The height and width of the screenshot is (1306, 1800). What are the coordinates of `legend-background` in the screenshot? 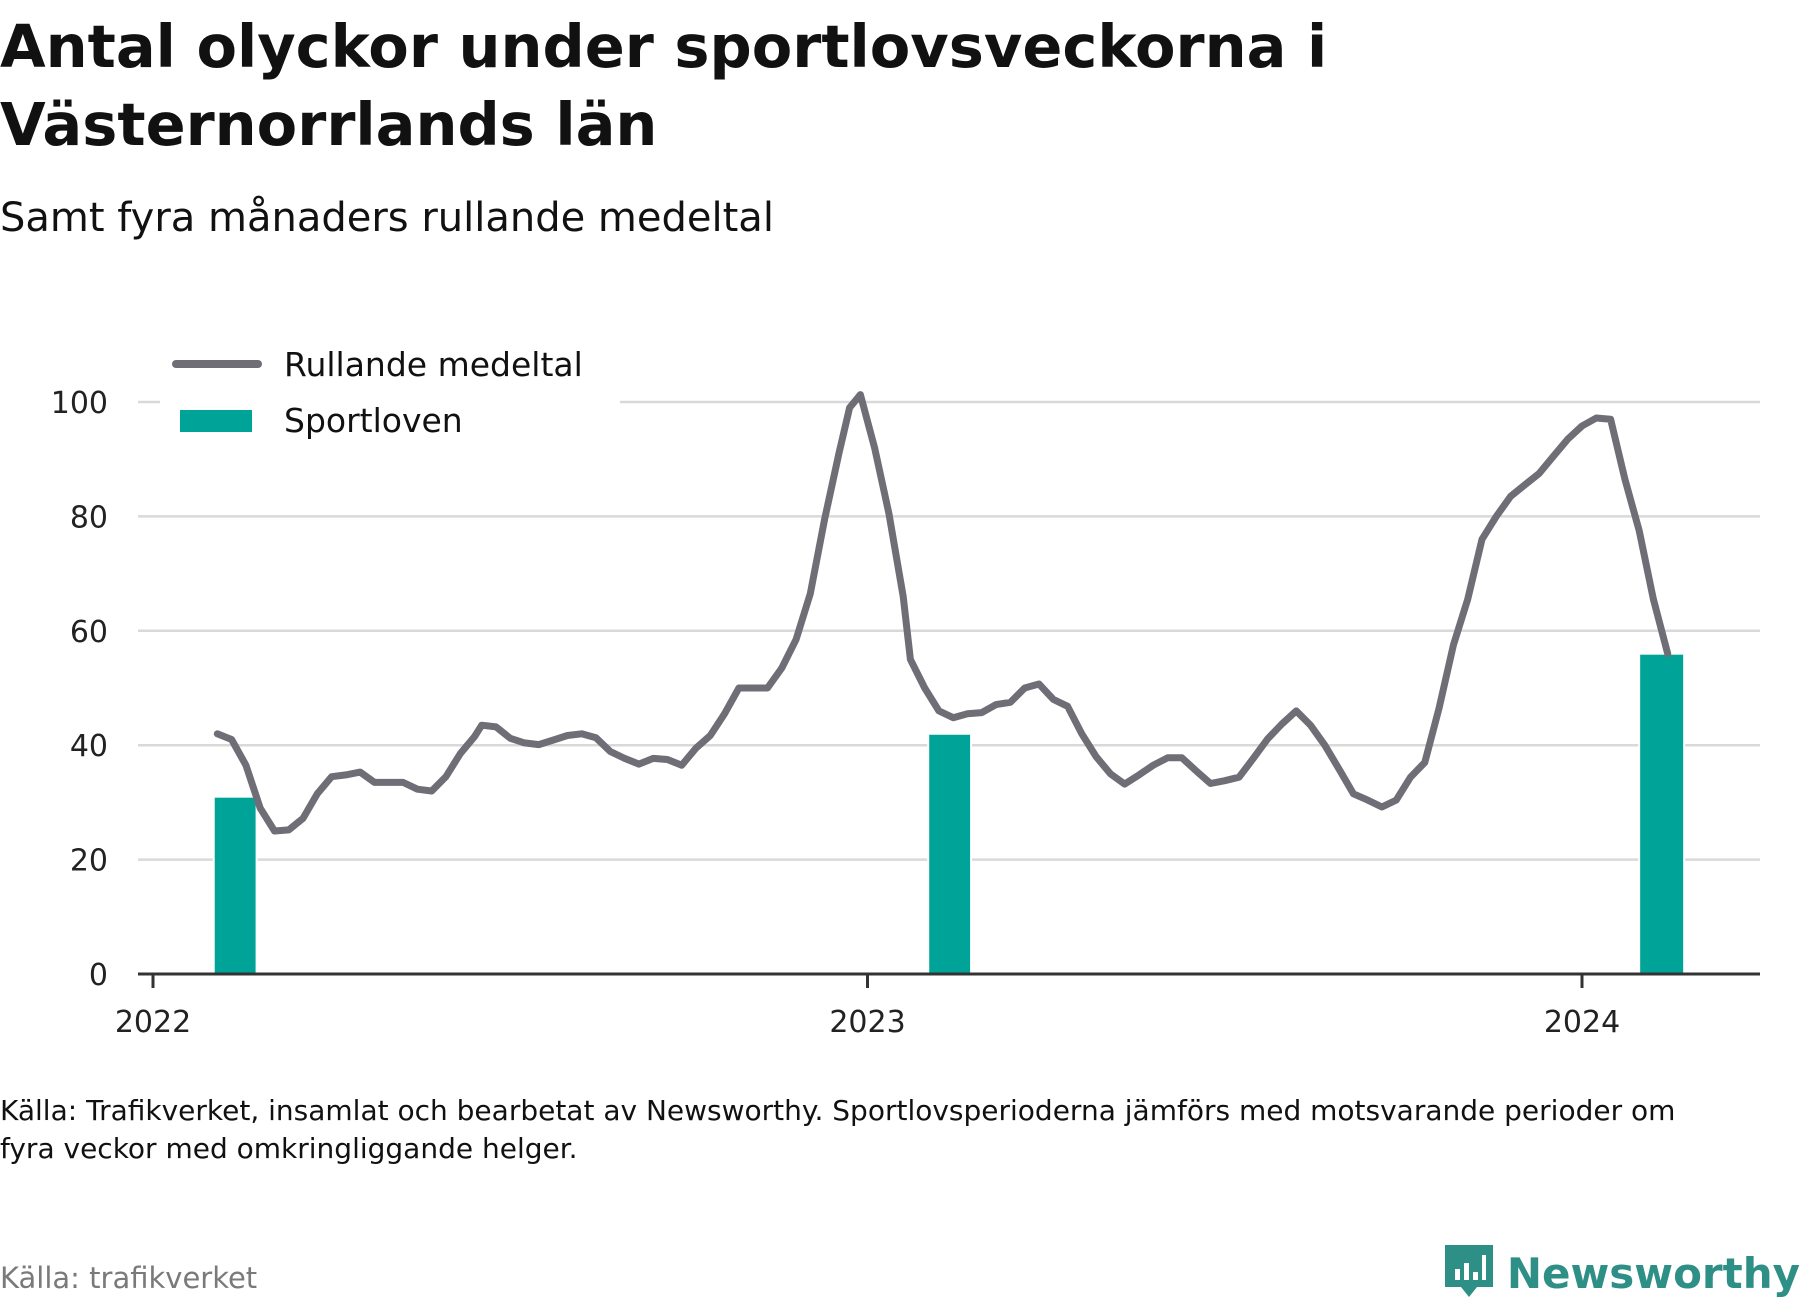 It's located at (390, 398).